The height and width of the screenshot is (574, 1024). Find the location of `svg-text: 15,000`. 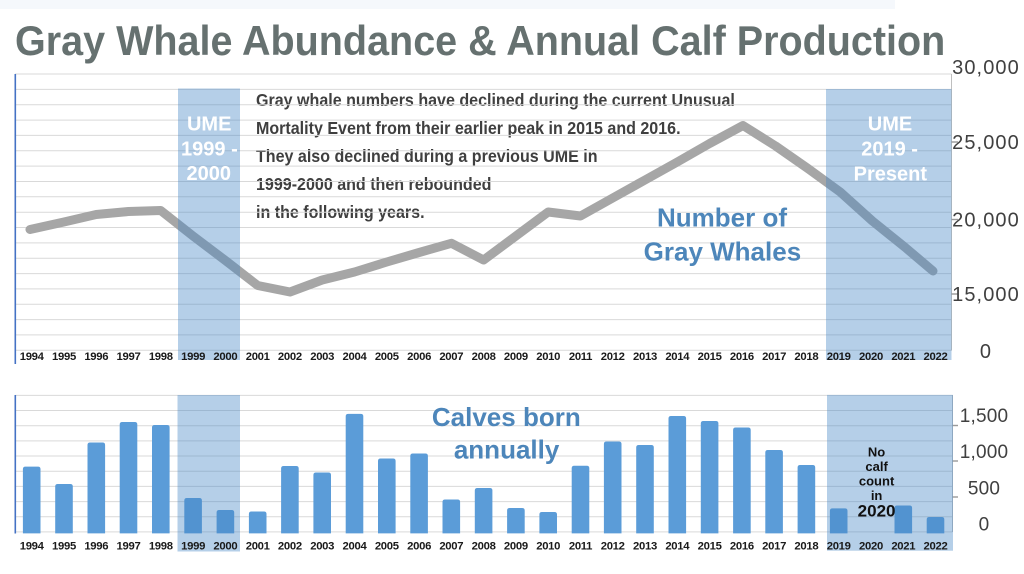

svg-text: 15,000 is located at coordinates (986, 295).